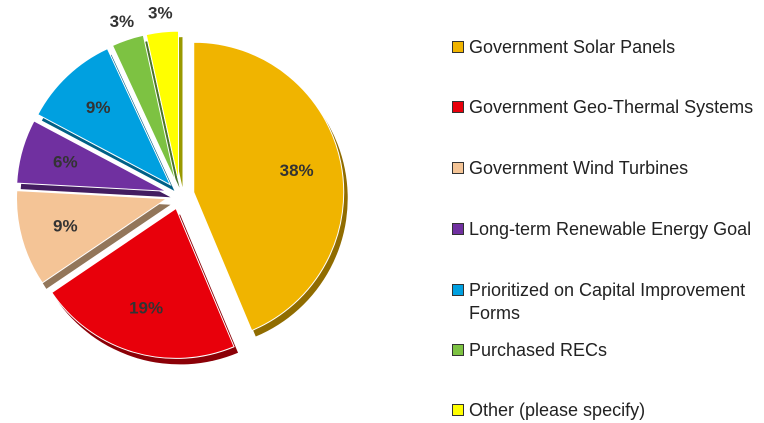 The height and width of the screenshot is (423, 764). I want to click on legend-item: Government Solar Panels, so click(604, 47).